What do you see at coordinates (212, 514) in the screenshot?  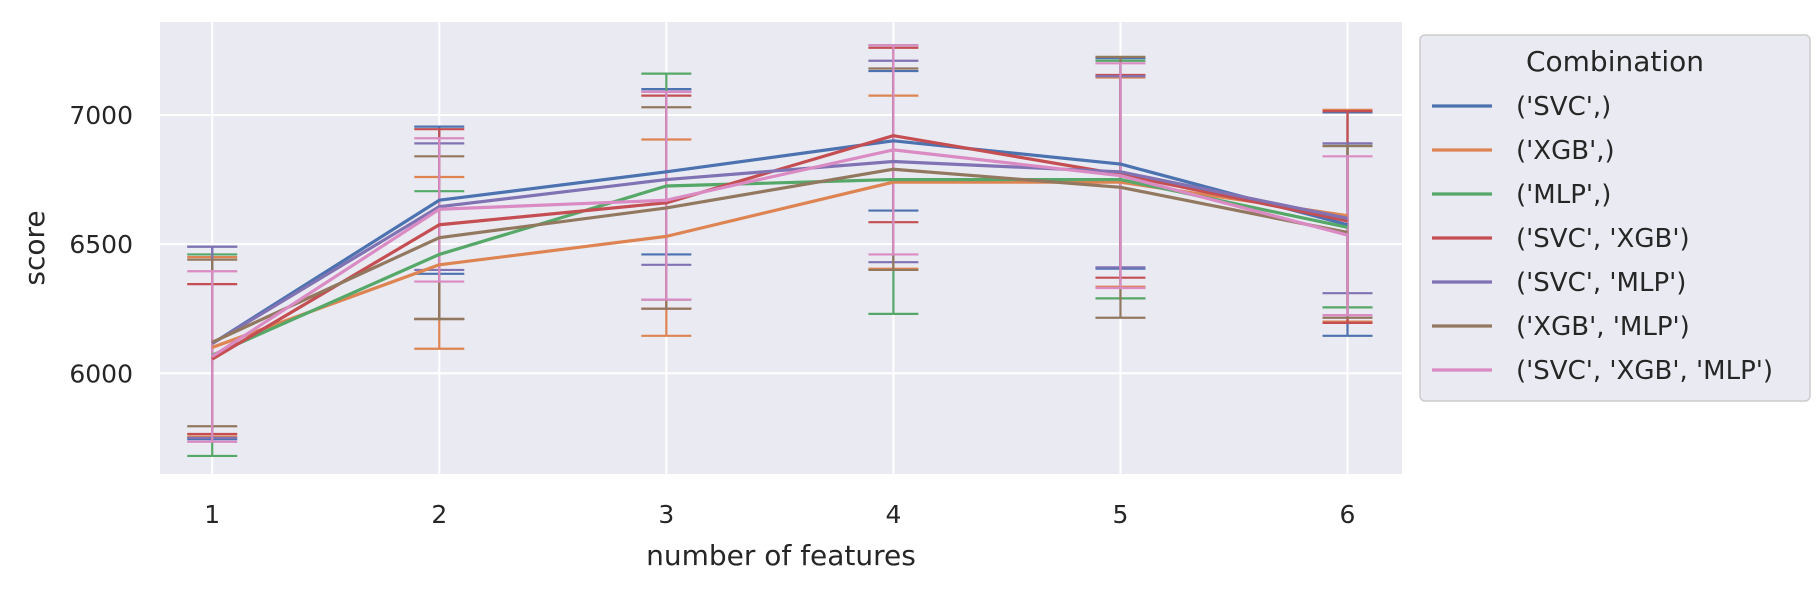 I see `x-tick-label: 1` at bounding box center [212, 514].